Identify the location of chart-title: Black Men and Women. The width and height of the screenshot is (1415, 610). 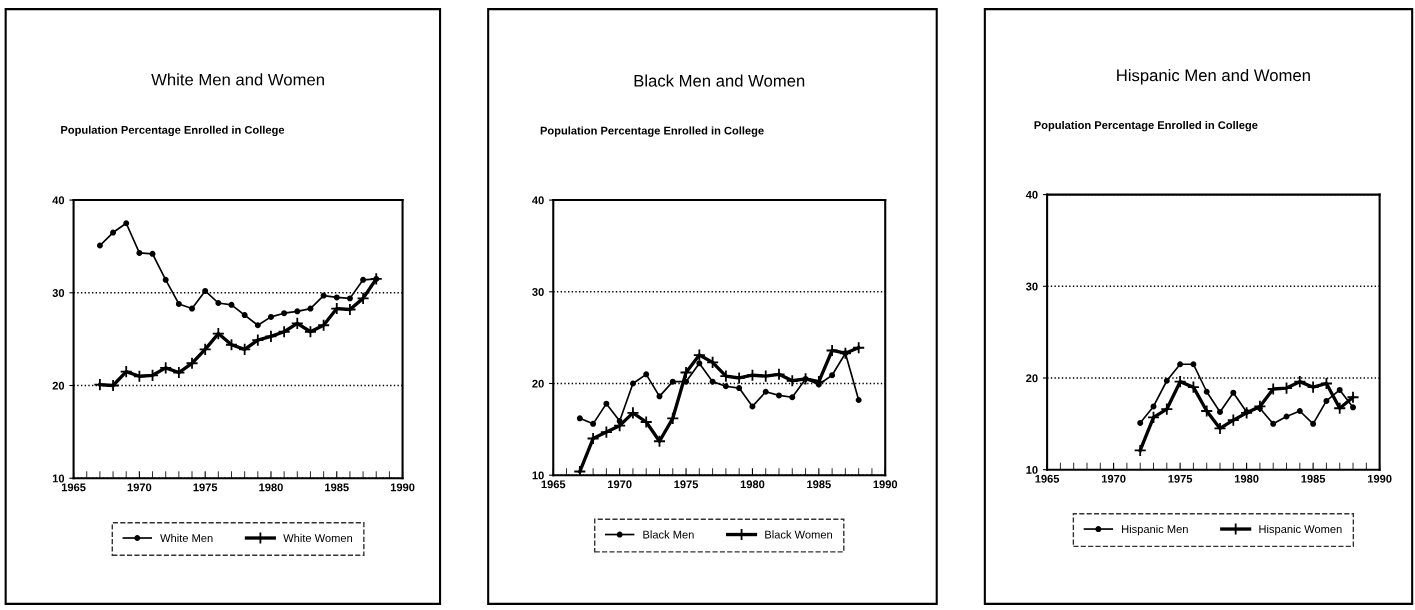
(719, 80).